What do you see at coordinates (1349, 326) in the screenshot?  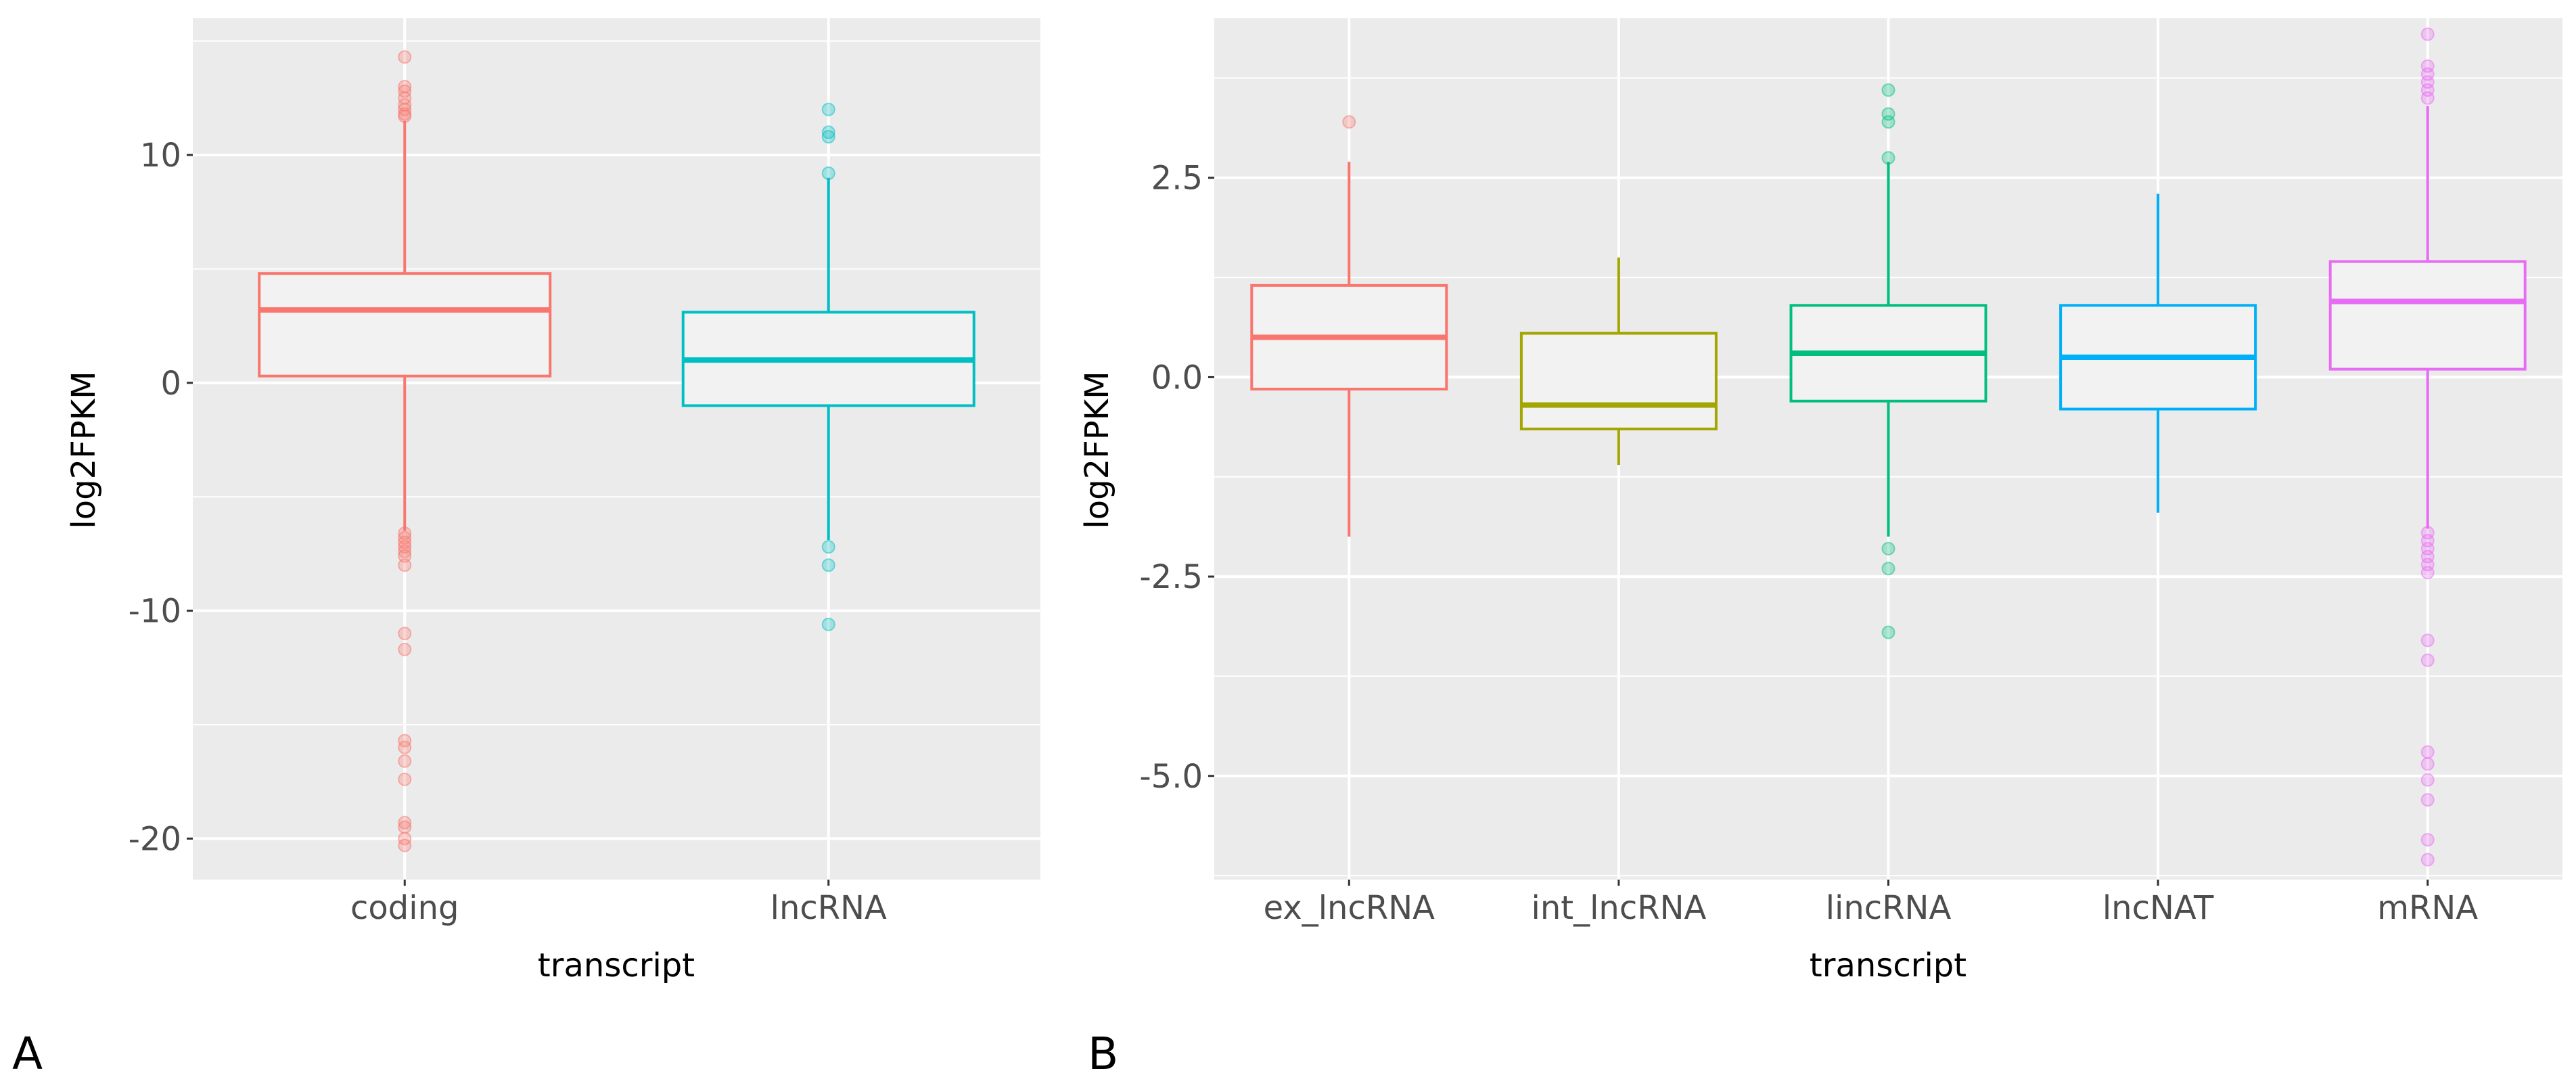 I see `panel-b-box-ex-lncrna` at bounding box center [1349, 326].